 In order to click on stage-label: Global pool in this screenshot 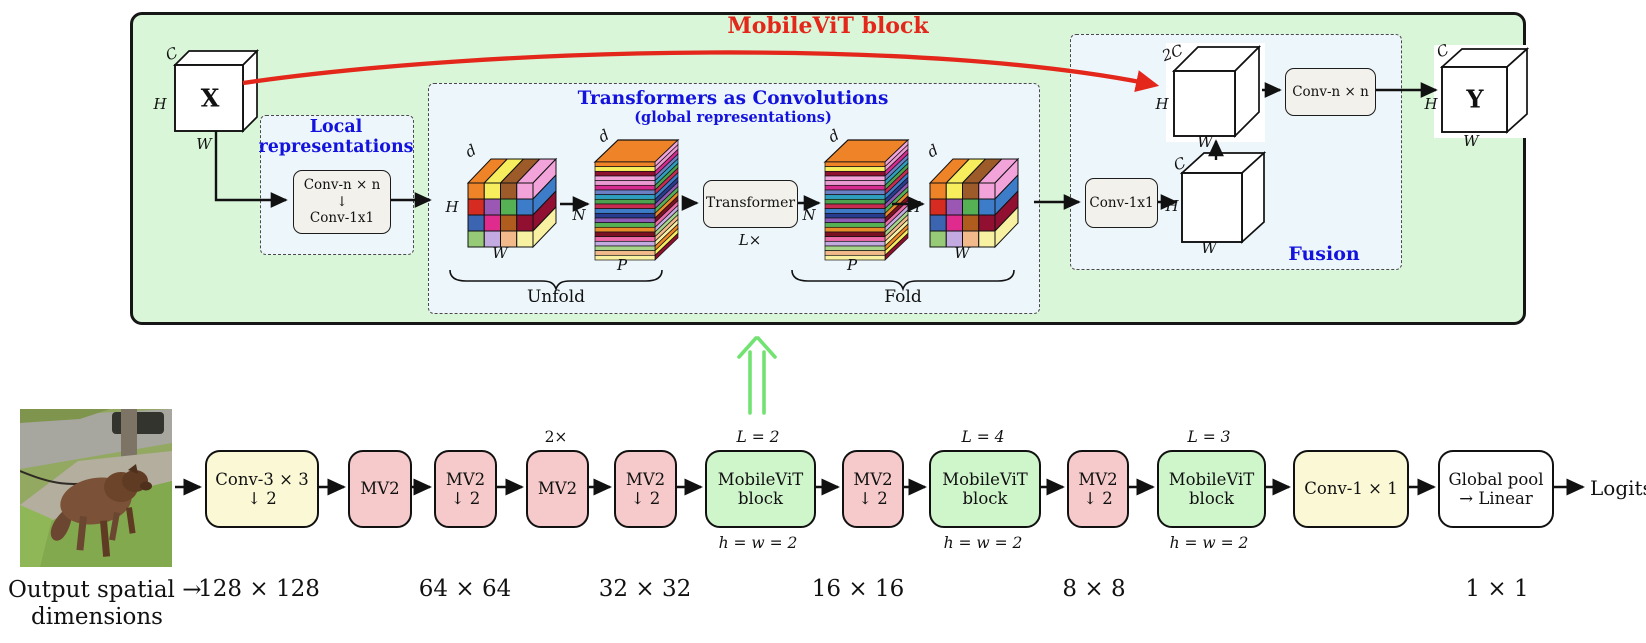, I will do `click(1496, 479)`.